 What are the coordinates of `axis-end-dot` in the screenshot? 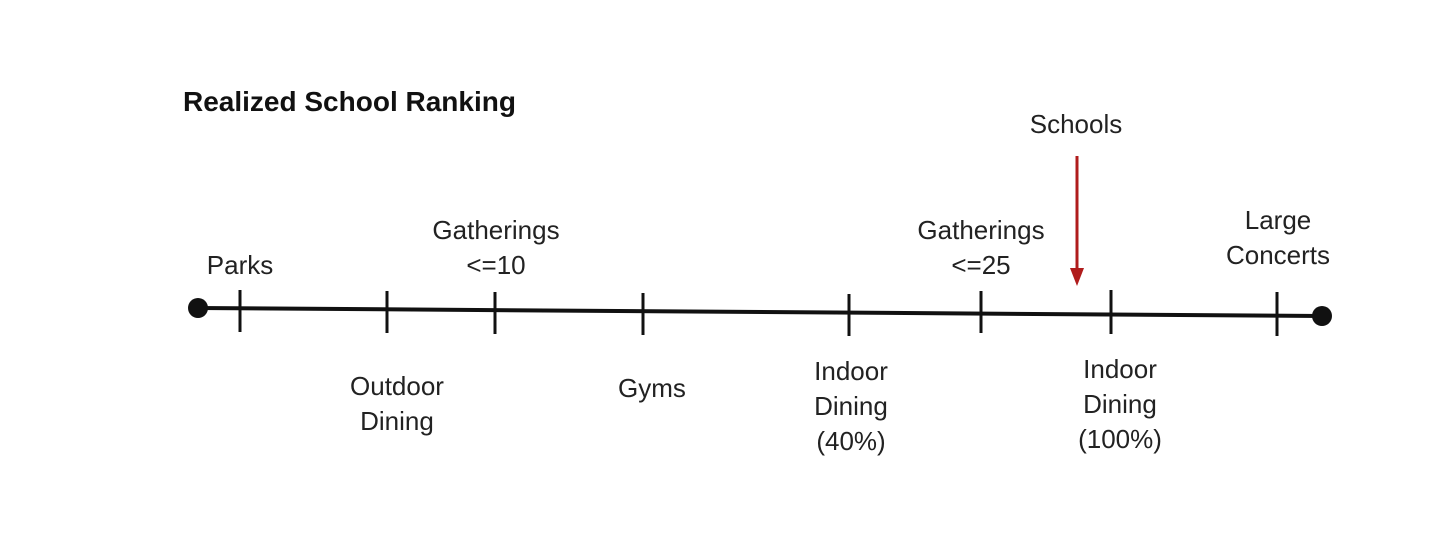 It's located at (1322, 316).